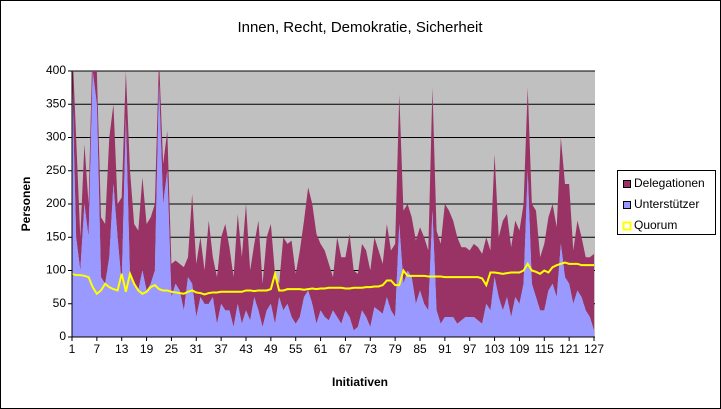 The height and width of the screenshot is (409, 721). What do you see at coordinates (172, 349) in the screenshot?
I see `x-tick-label: 25` at bounding box center [172, 349].